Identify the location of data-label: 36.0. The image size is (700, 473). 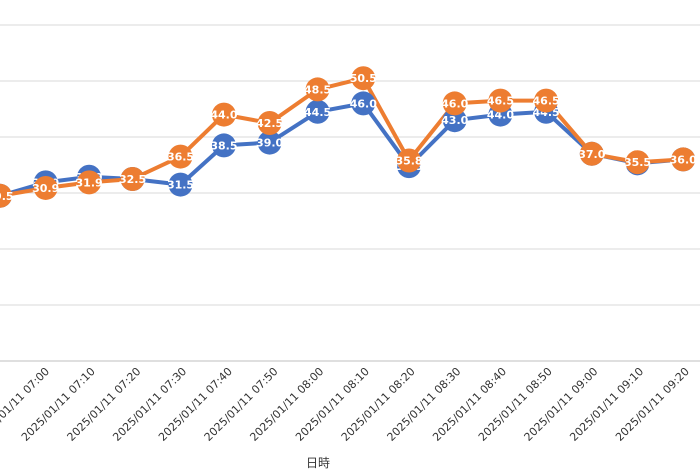
(683, 159).